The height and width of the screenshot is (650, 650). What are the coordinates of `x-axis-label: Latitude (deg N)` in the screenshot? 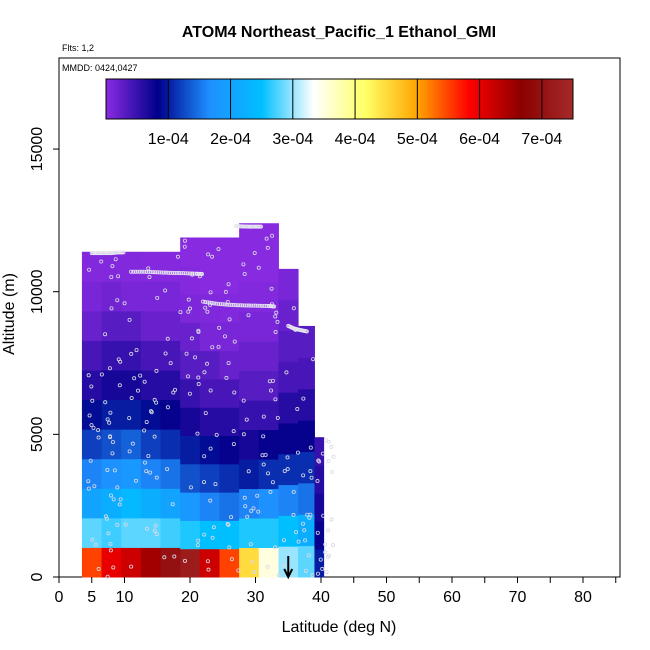 It's located at (339, 627).